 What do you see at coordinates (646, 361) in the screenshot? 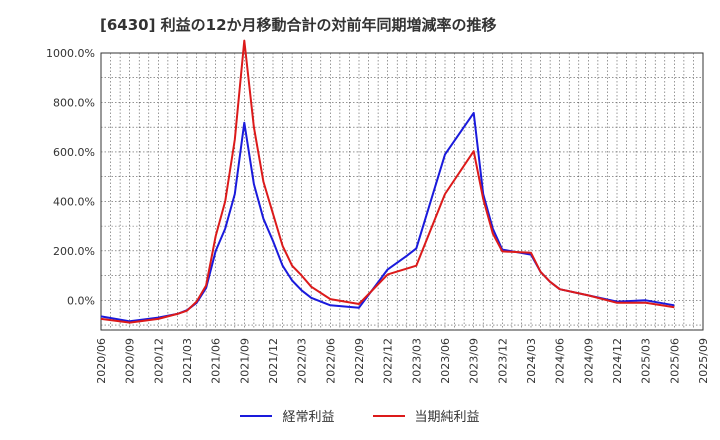
I see `x-tick-label: 2025/03` at bounding box center [646, 361].